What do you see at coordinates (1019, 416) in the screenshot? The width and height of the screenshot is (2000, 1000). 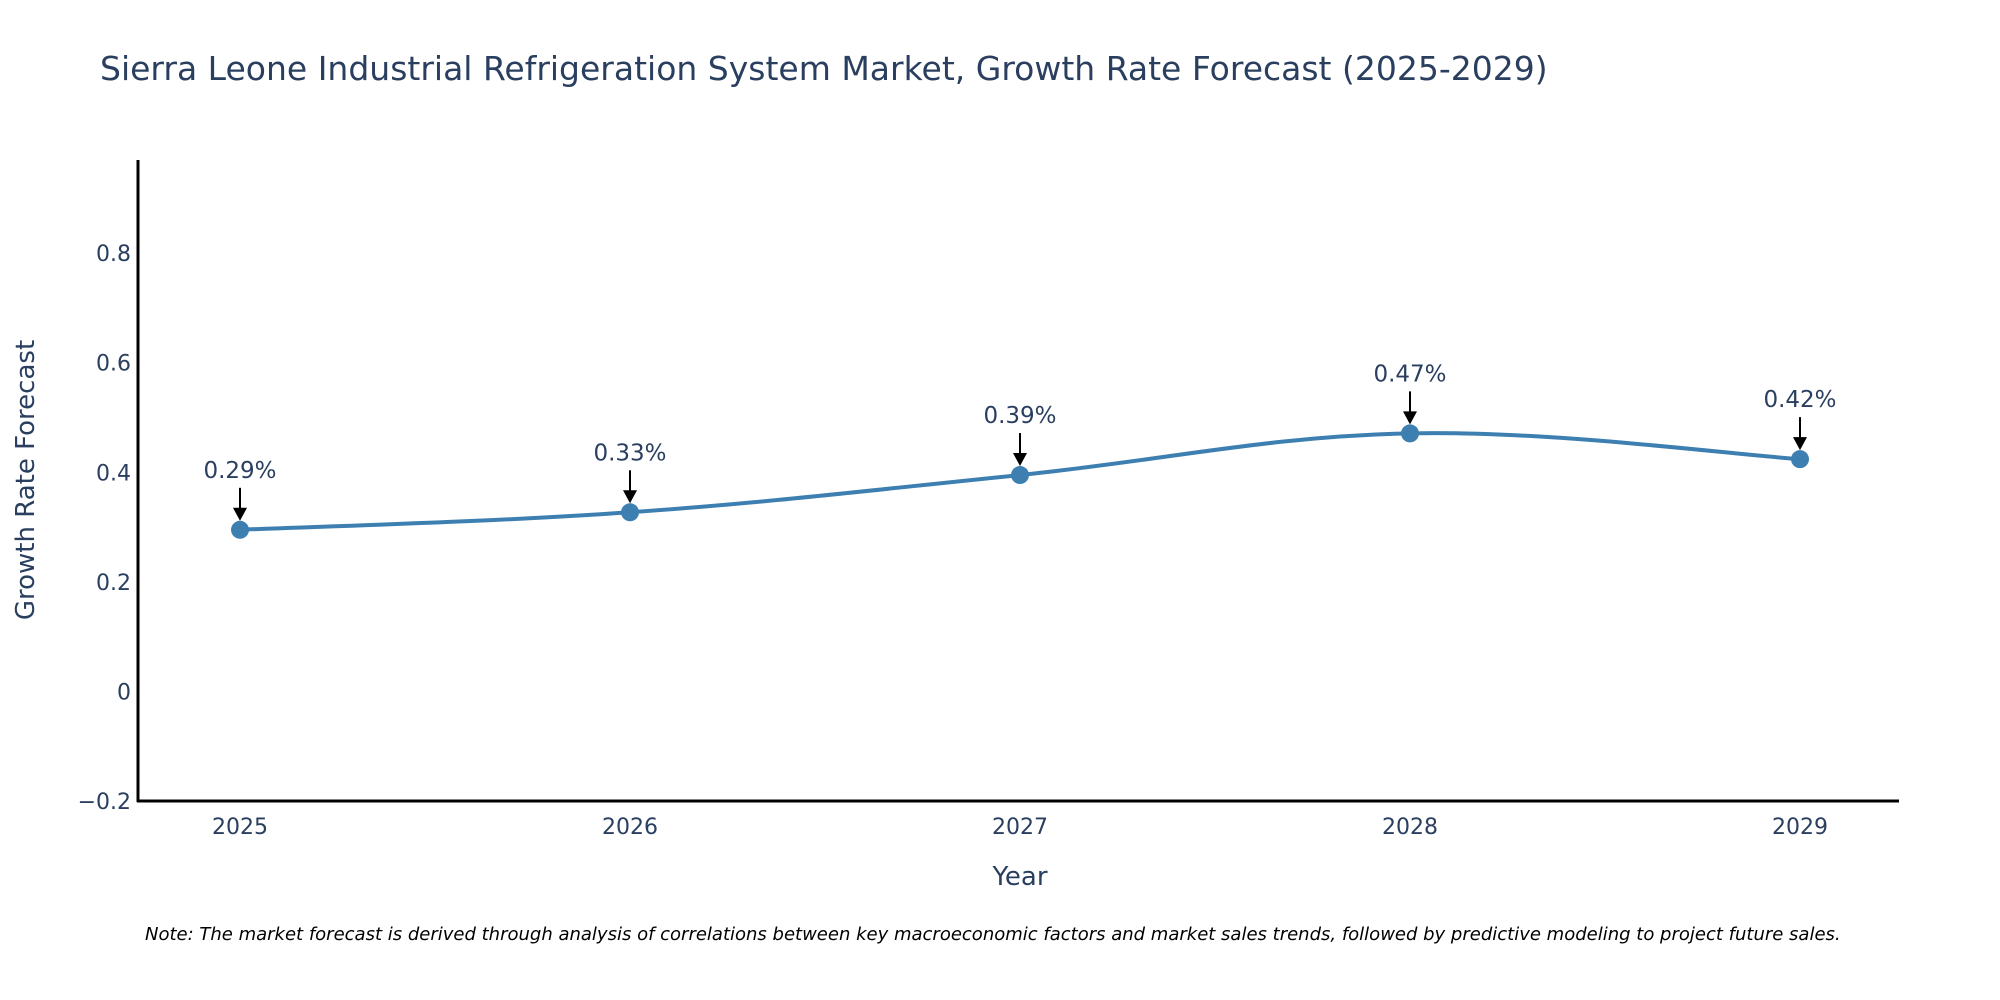 I see `data-label-2027: 0.39%` at bounding box center [1019, 416].